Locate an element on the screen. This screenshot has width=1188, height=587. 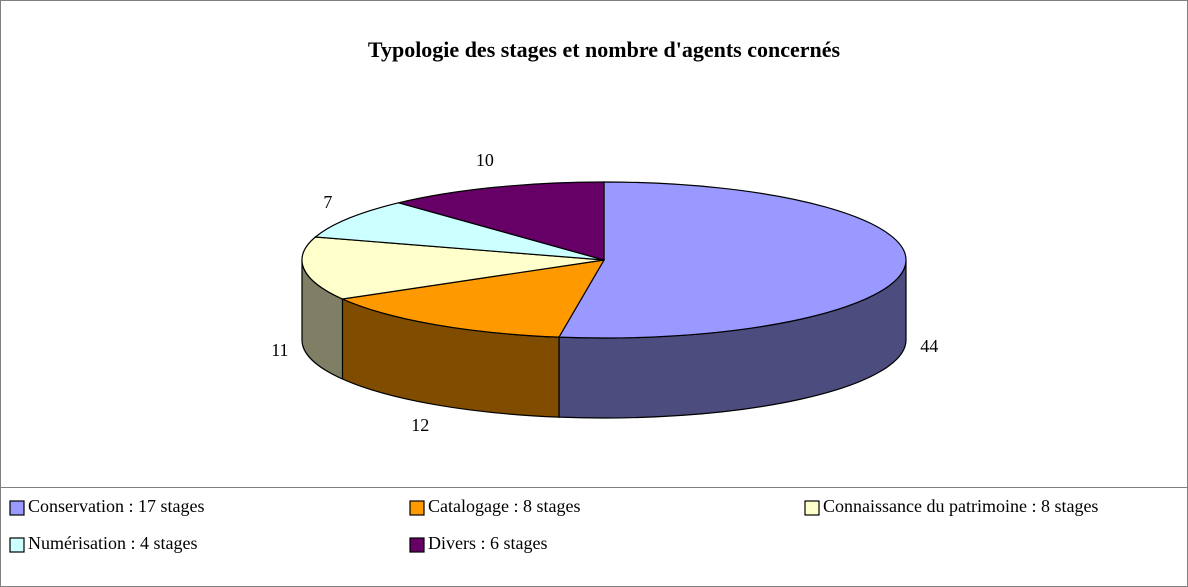
legend-label: Conservation : 17 stages is located at coordinates (116, 506).